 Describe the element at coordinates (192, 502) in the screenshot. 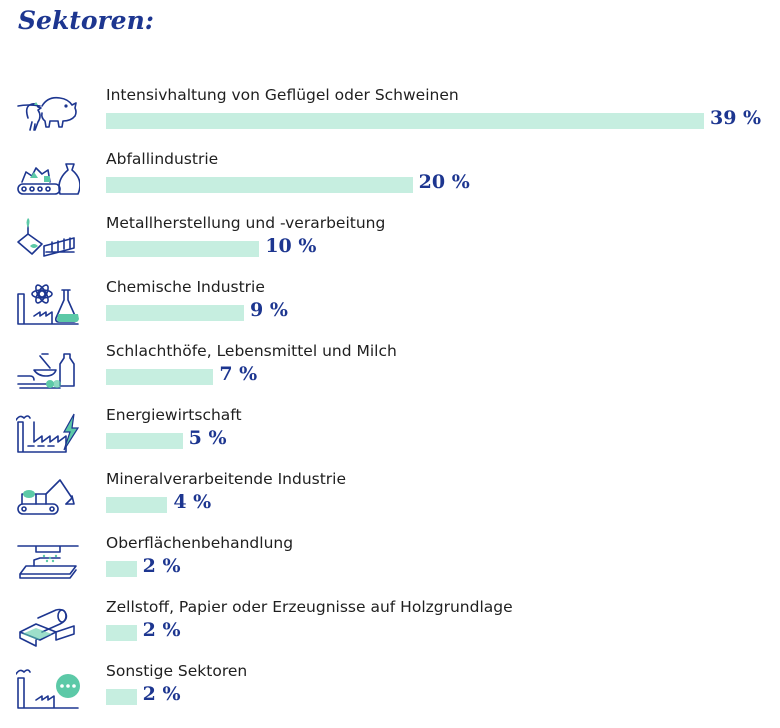

I see `bar-value-label: 4 %` at that location.